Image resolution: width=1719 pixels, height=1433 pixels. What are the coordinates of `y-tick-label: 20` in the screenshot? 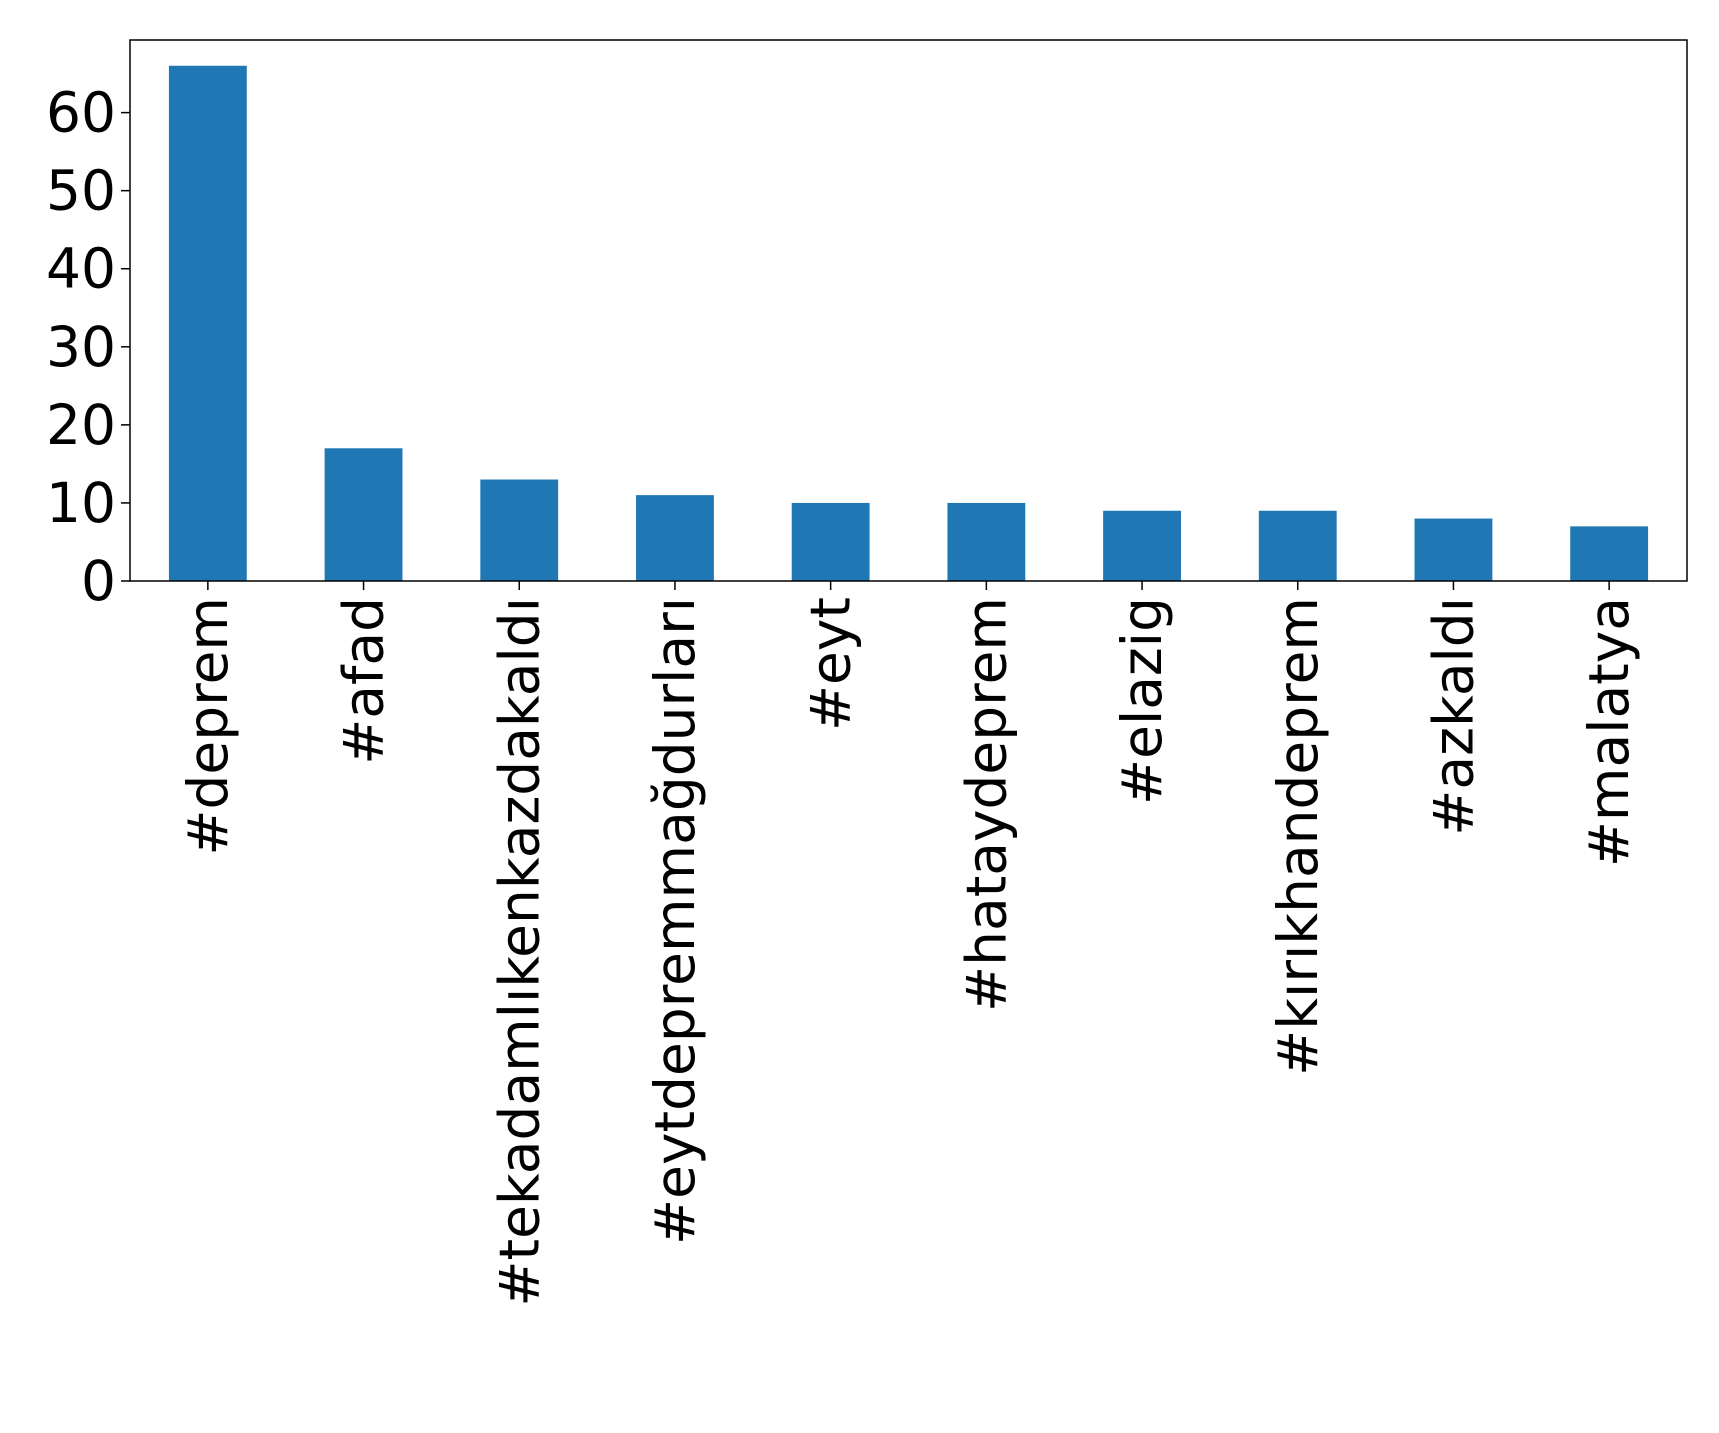 It's located at (81, 425).